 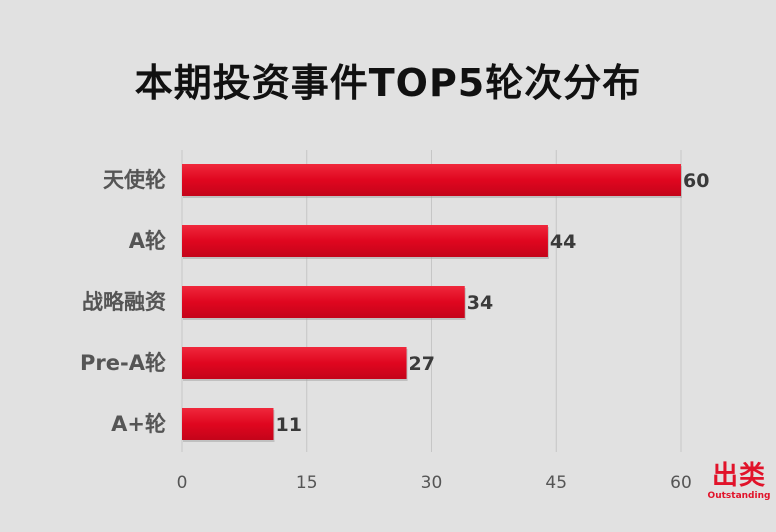 What do you see at coordinates (123, 363) in the screenshot?
I see `category-label-3: Pre-A轮` at bounding box center [123, 363].